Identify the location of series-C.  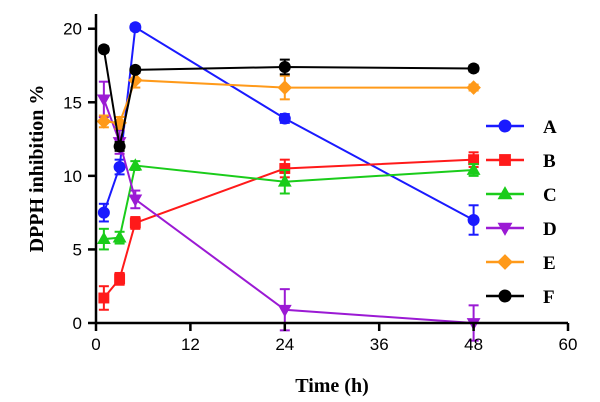
(288, 204).